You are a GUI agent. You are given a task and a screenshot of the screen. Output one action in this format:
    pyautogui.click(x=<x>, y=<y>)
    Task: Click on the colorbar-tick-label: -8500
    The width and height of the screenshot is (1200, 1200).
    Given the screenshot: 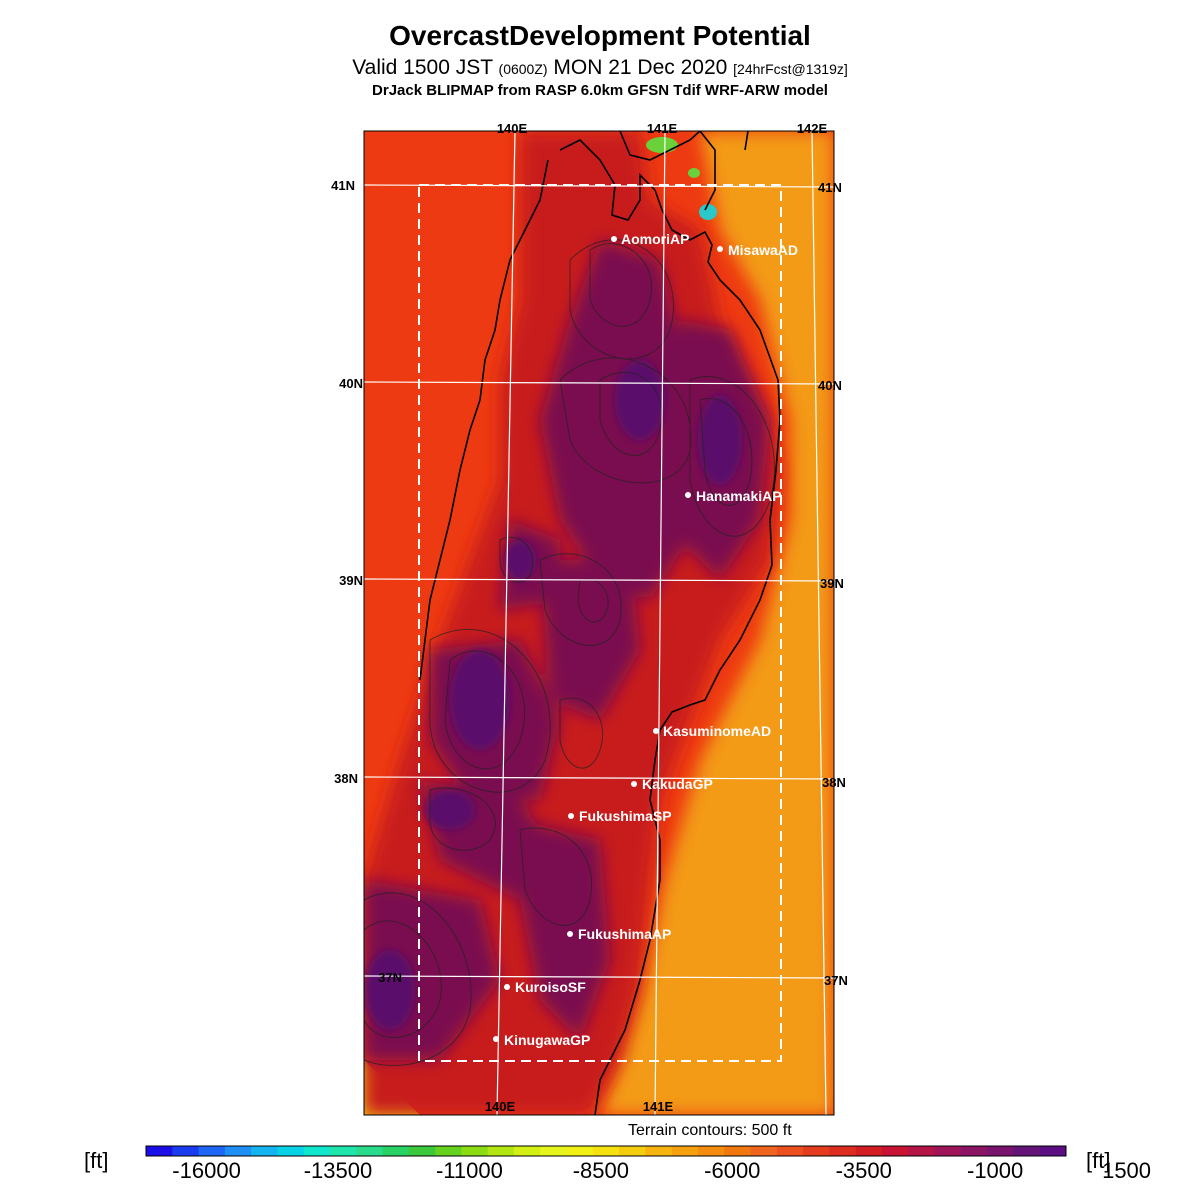 What is the action you would take?
    pyautogui.click(x=600, y=1170)
    